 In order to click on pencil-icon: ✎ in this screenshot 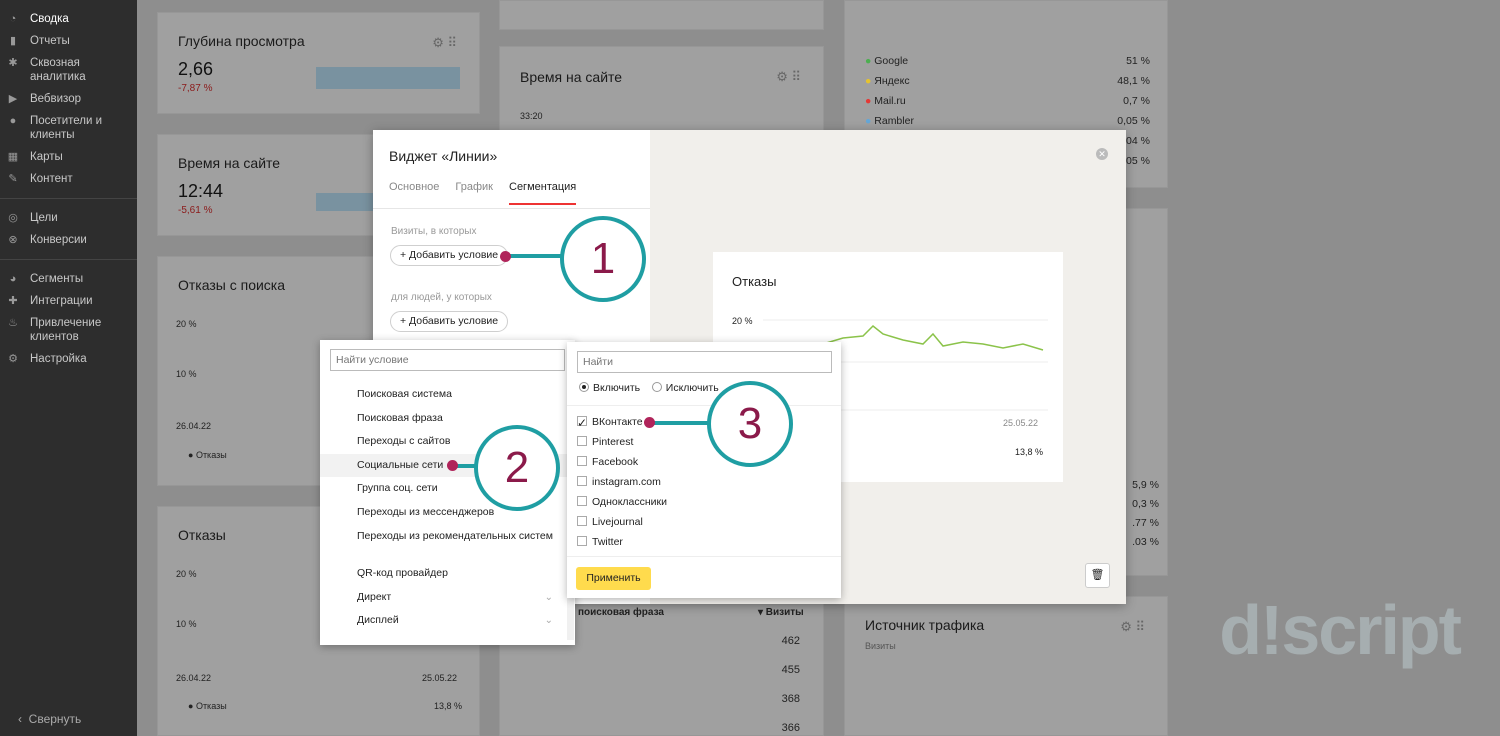, I will do `click(13, 179)`.